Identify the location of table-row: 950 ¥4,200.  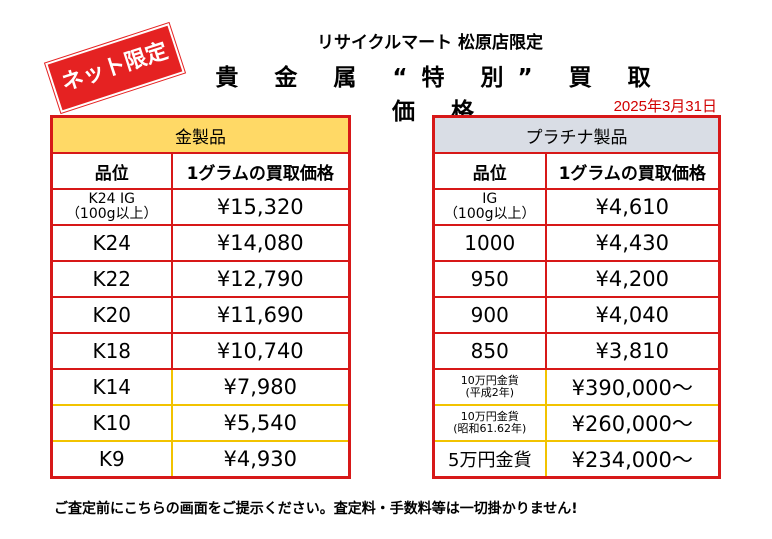
(576, 279).